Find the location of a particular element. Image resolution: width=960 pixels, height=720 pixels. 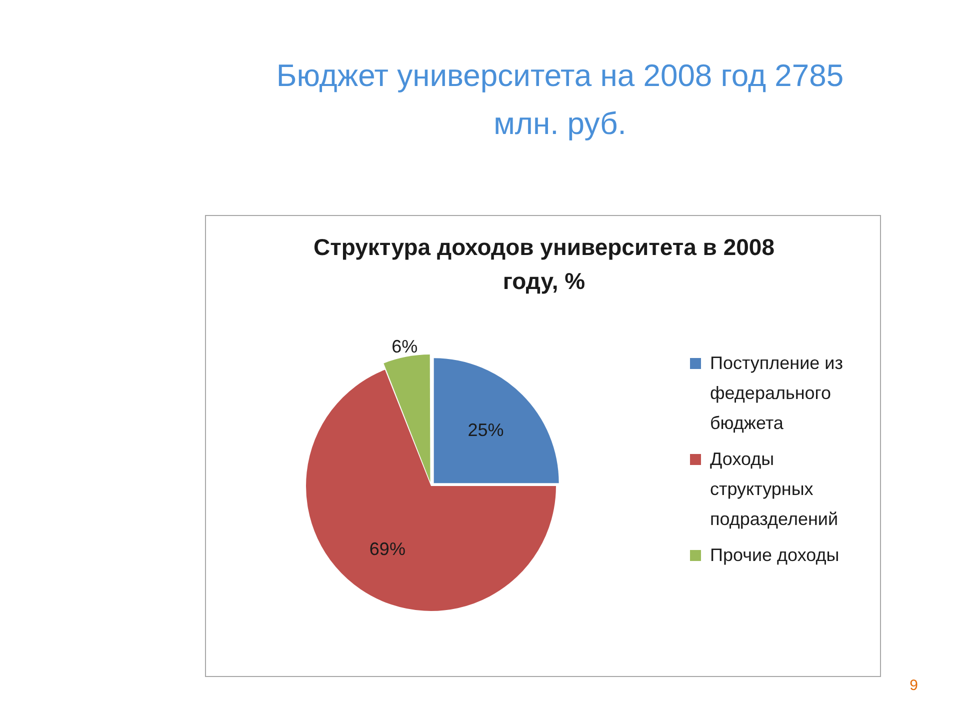

chart-title: Бюджет университета на 2008 год 2785 млн. руб. is located at coordinates (560, 100).